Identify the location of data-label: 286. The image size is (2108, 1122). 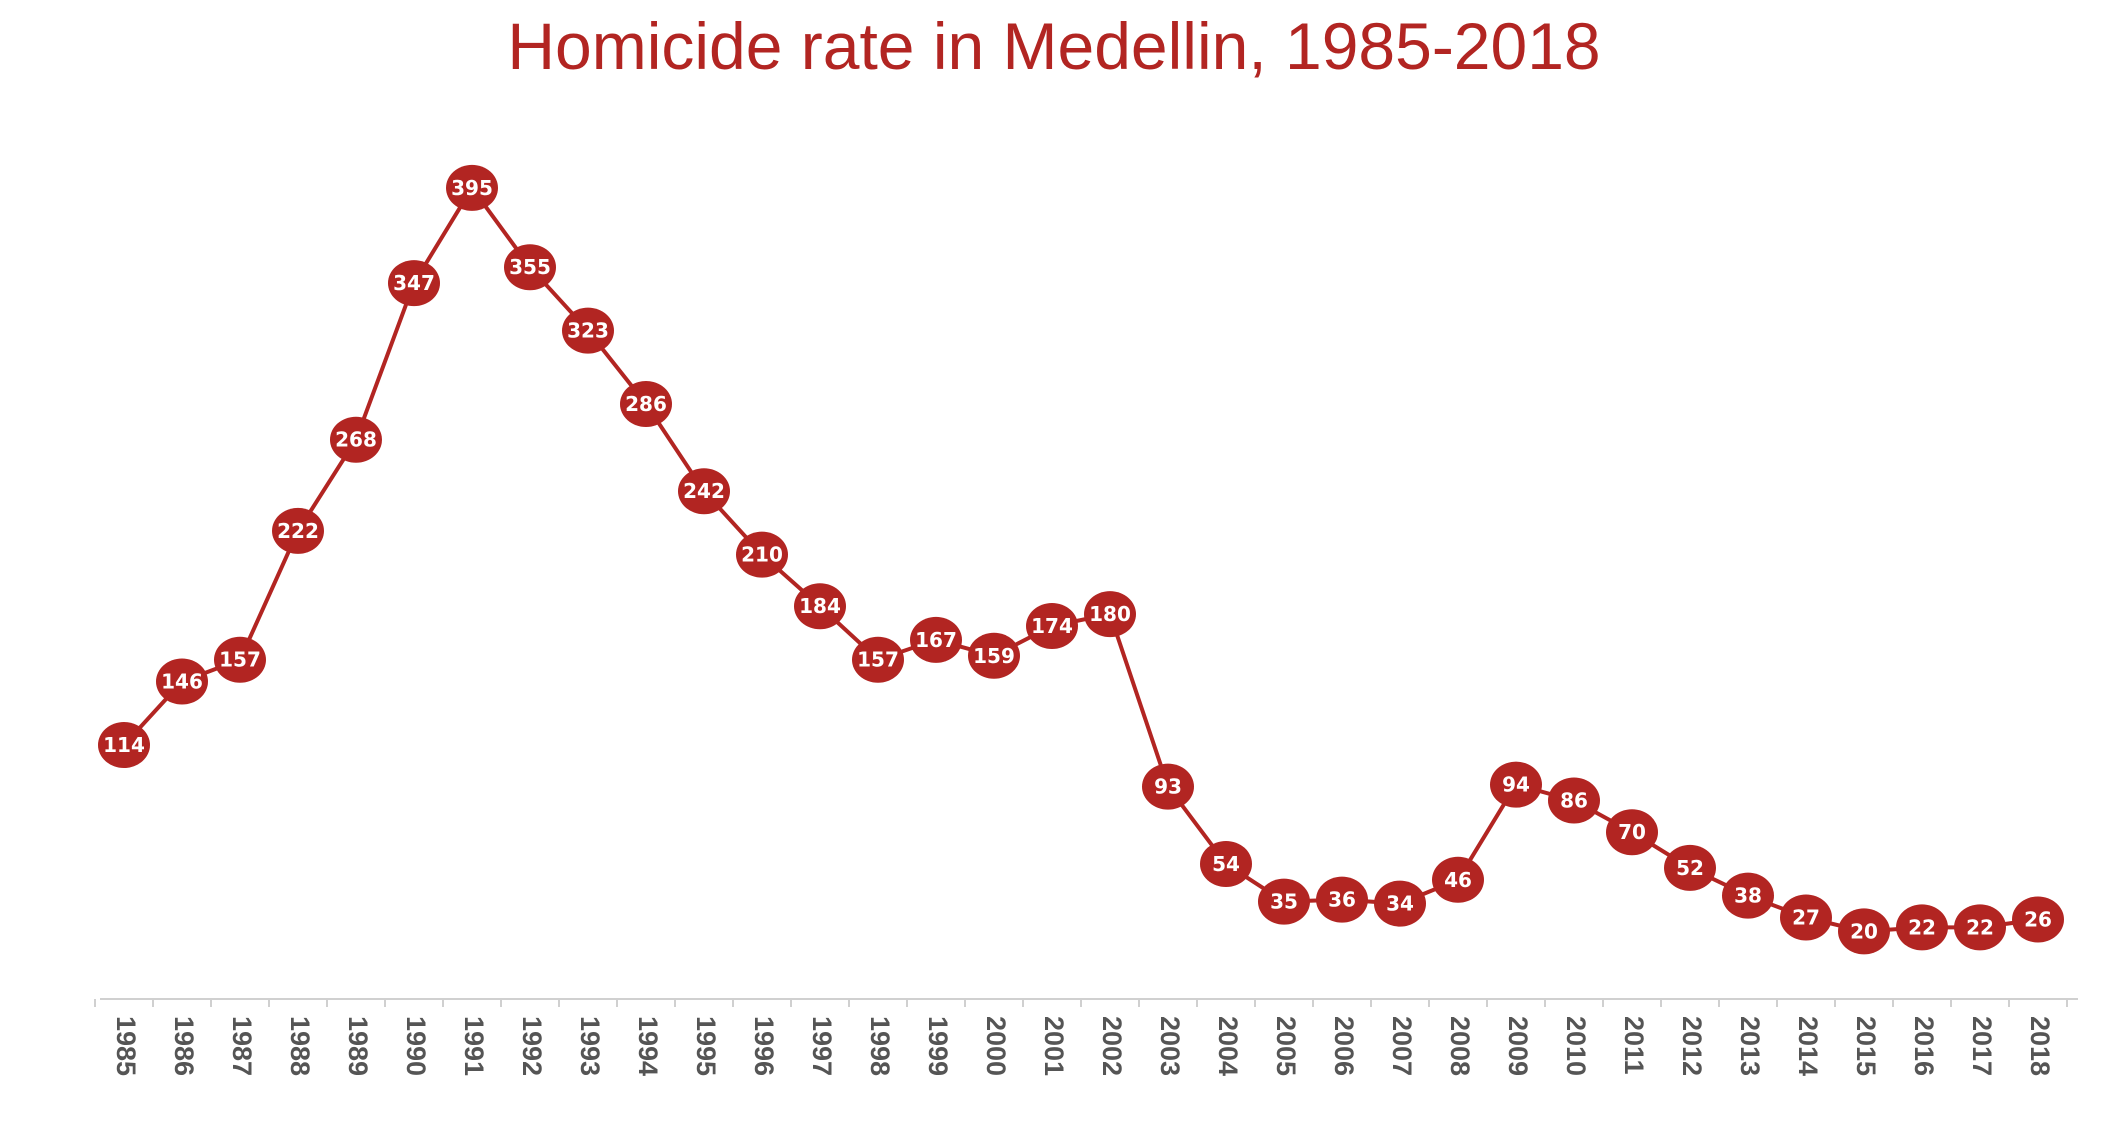
(646, 404).